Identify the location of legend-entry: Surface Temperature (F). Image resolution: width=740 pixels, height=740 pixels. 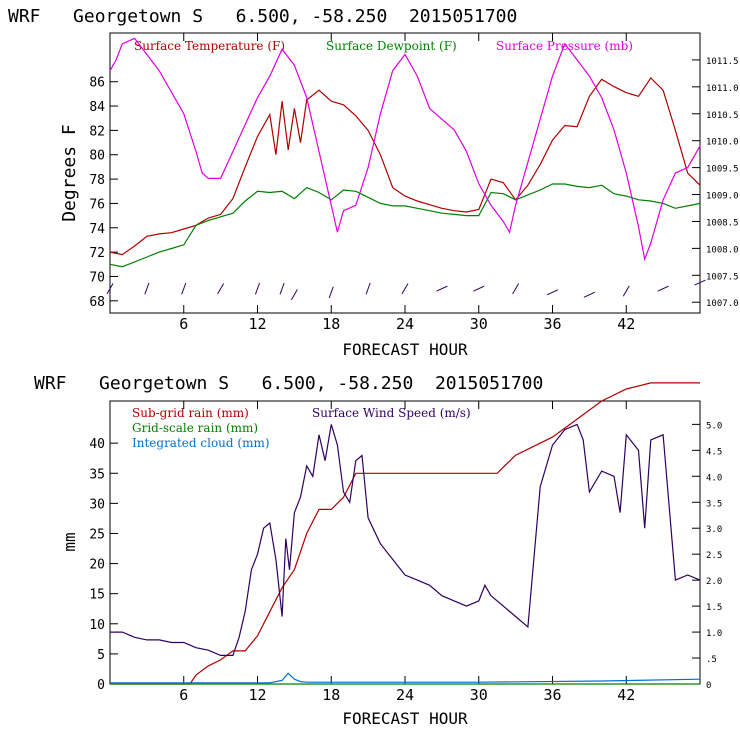
(209, 46).